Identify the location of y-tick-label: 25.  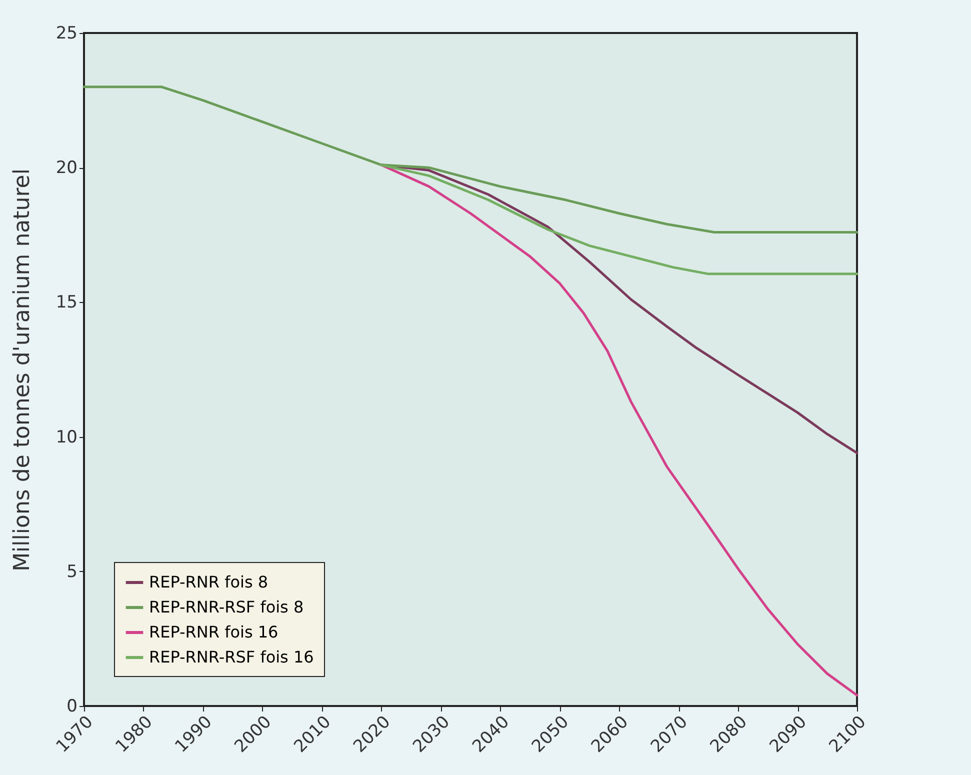
(67, 34).